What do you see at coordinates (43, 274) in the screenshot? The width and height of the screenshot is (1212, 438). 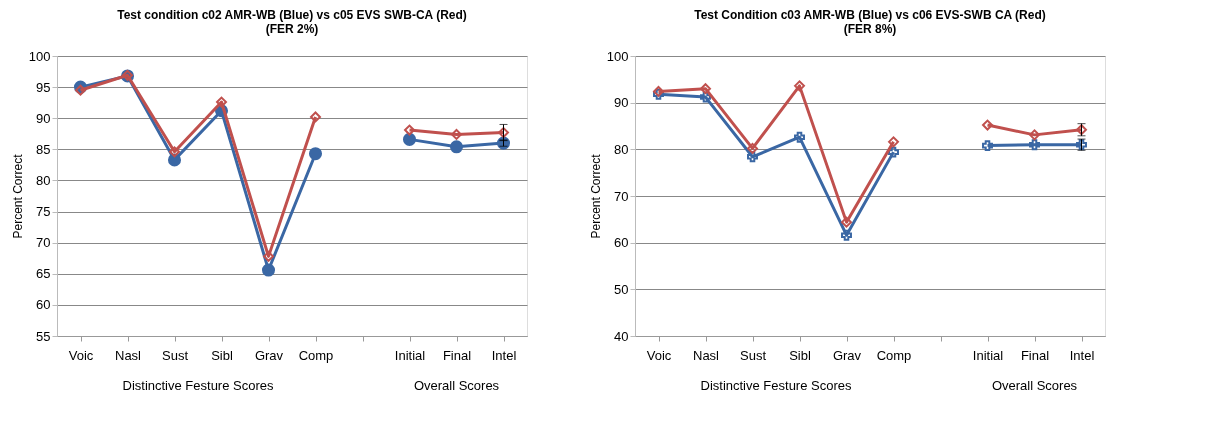 I see `y-tick-label: 65` at bounding box center [43, 274].